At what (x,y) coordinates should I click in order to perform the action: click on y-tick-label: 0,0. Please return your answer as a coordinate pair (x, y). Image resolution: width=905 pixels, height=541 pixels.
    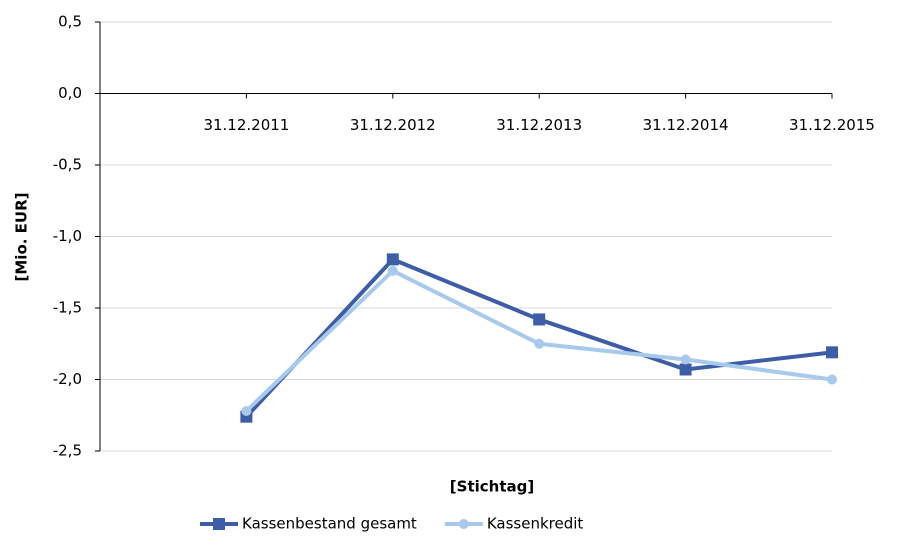
    Looking at the image, I should click on (70, 93).